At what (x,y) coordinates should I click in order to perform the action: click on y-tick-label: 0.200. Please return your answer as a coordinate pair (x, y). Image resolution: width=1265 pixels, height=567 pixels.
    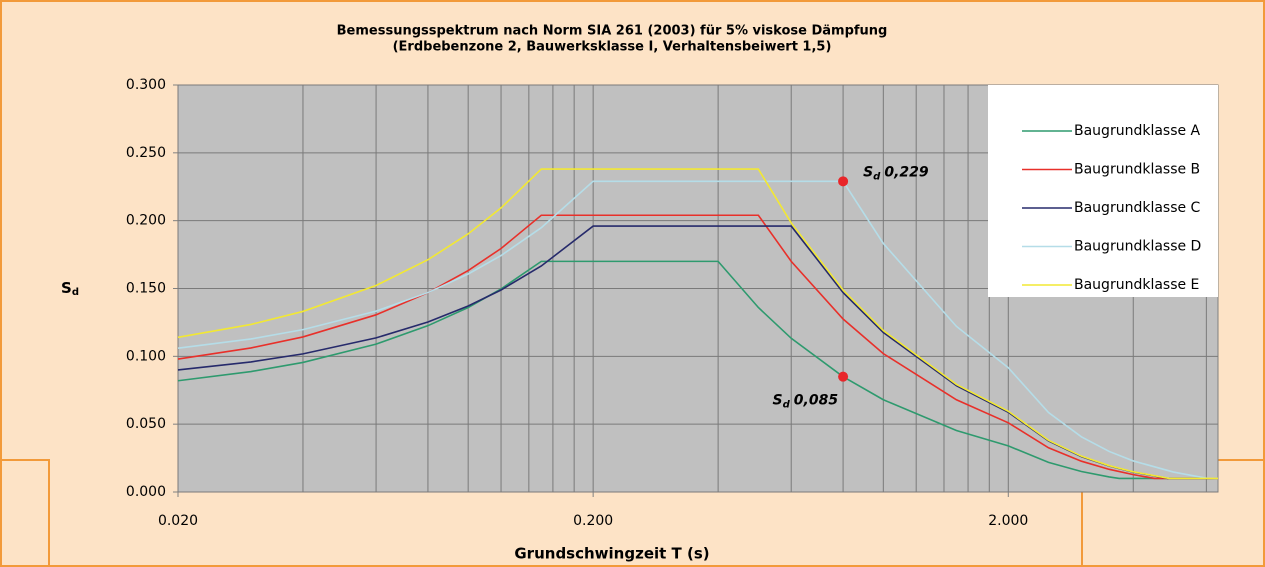
    Looking at the image, I should click on (146, 221).